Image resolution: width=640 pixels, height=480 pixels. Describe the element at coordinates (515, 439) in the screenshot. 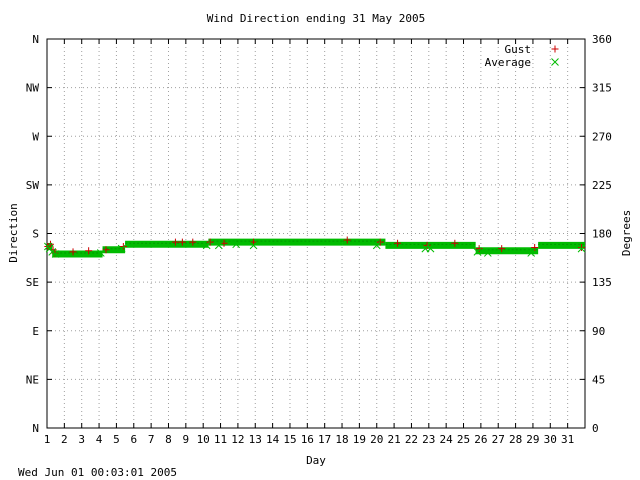

I see `x-tick-label: 28` at that location.